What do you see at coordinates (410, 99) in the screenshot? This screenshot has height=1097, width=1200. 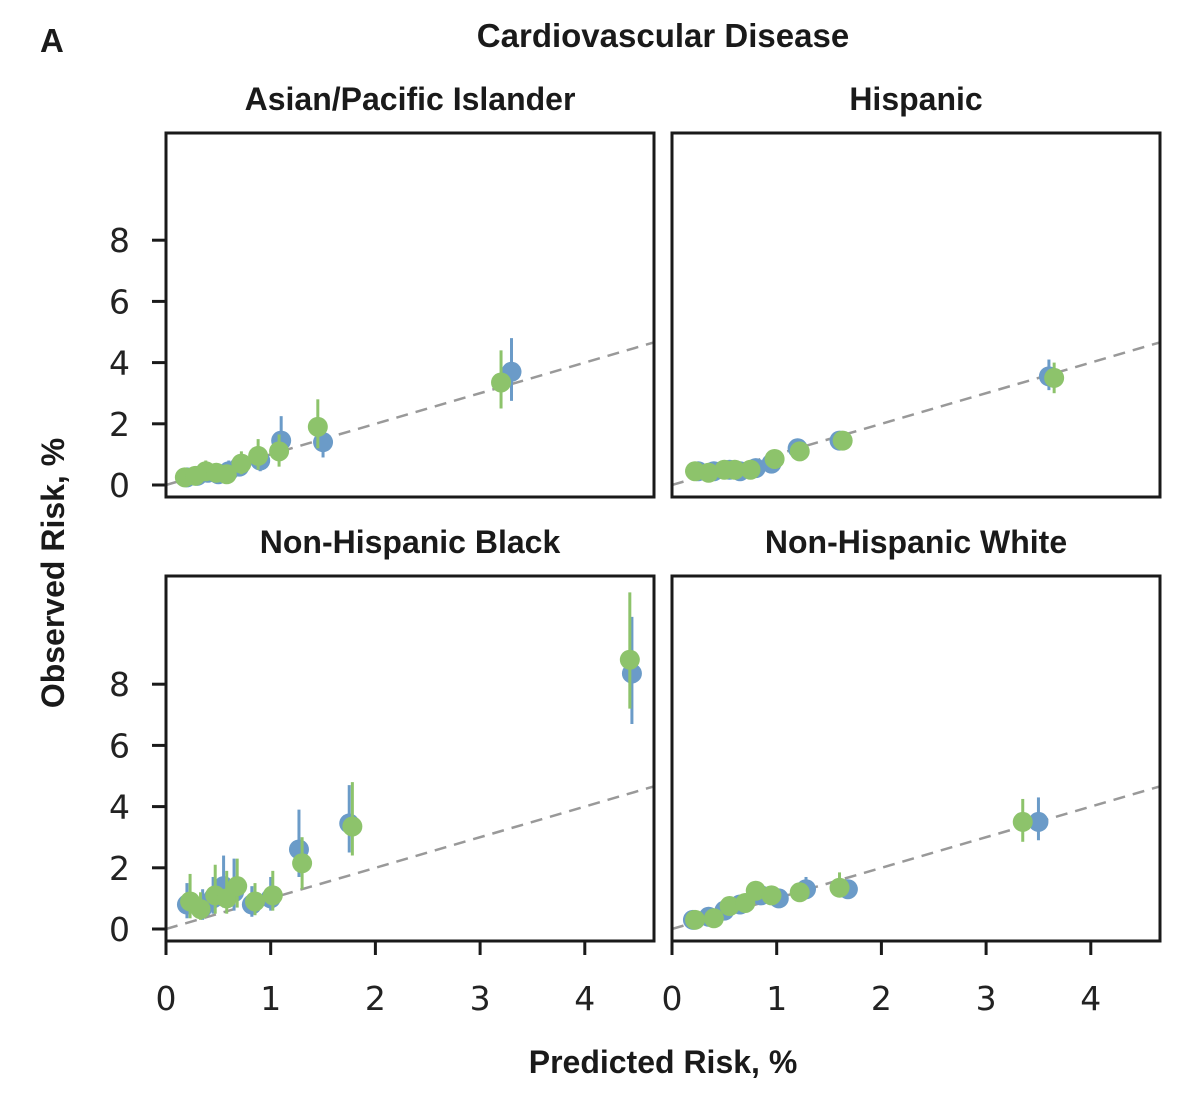 I see `panel-title: Asian/Pacific Islander` at bounding box center [410, 99].